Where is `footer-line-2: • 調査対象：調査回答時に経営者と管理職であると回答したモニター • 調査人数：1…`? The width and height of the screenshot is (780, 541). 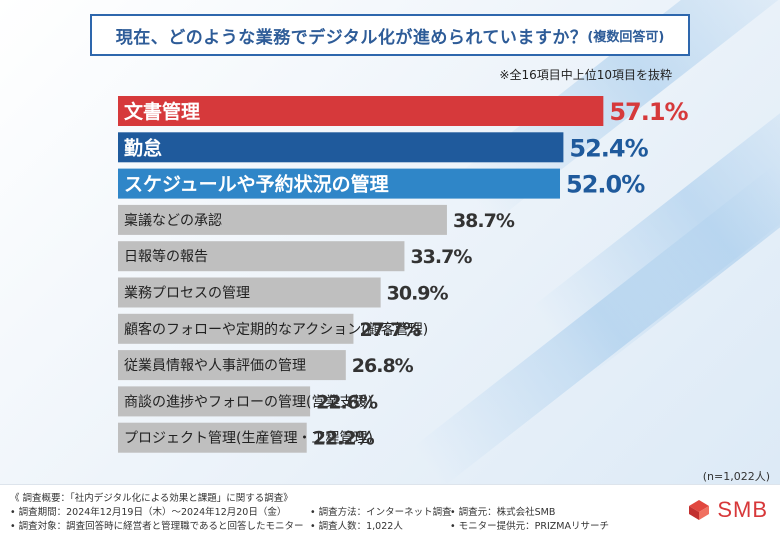
footer-line-2: • 調査対象：調査回答時に経営者と管理職であると回答したモニター • 調査人数：1… is located at coordinates (309, 525).